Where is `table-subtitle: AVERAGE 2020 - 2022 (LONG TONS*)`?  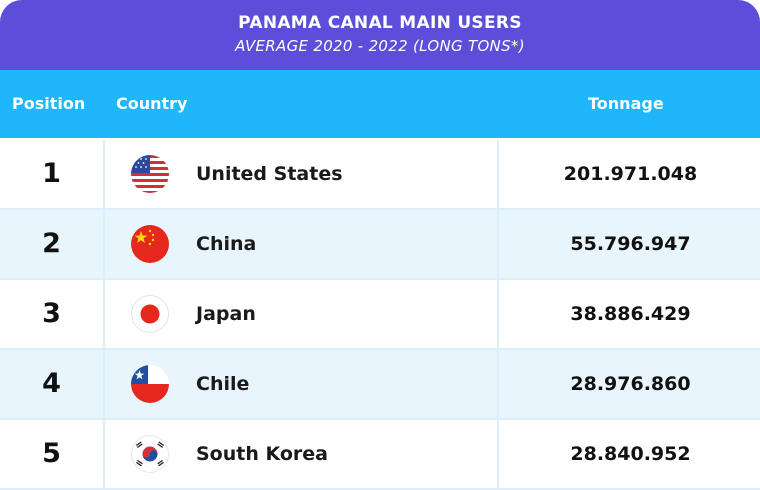
table-subtitle: AVERAGE 2020 - 2022 (LONG TONS*) is located at coordinates (380, 46).